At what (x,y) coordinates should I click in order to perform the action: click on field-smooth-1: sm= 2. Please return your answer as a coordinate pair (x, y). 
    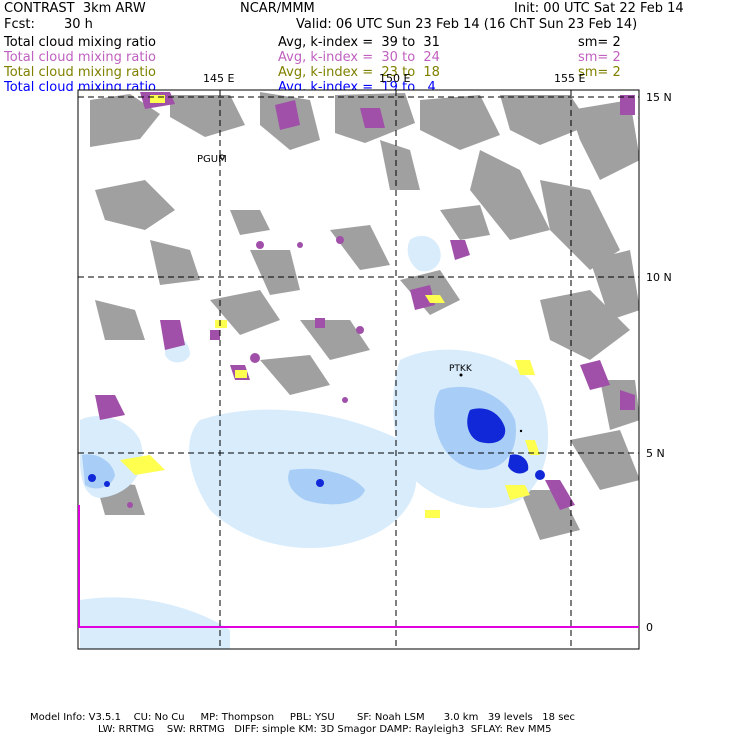
    Looking at the image, I should click on (599, 42).